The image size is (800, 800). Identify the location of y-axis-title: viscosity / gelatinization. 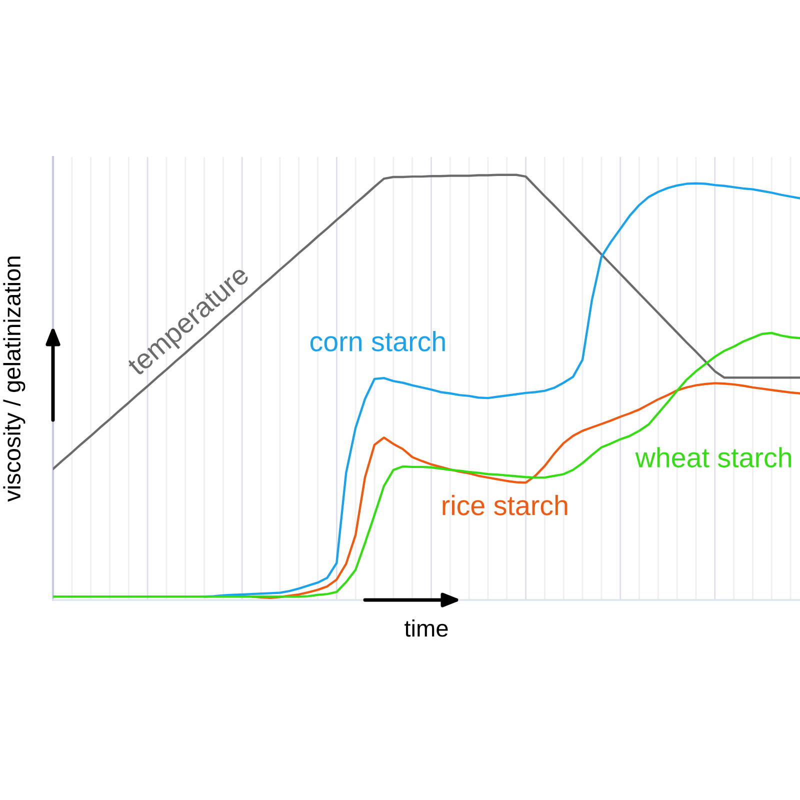
(14, 379).